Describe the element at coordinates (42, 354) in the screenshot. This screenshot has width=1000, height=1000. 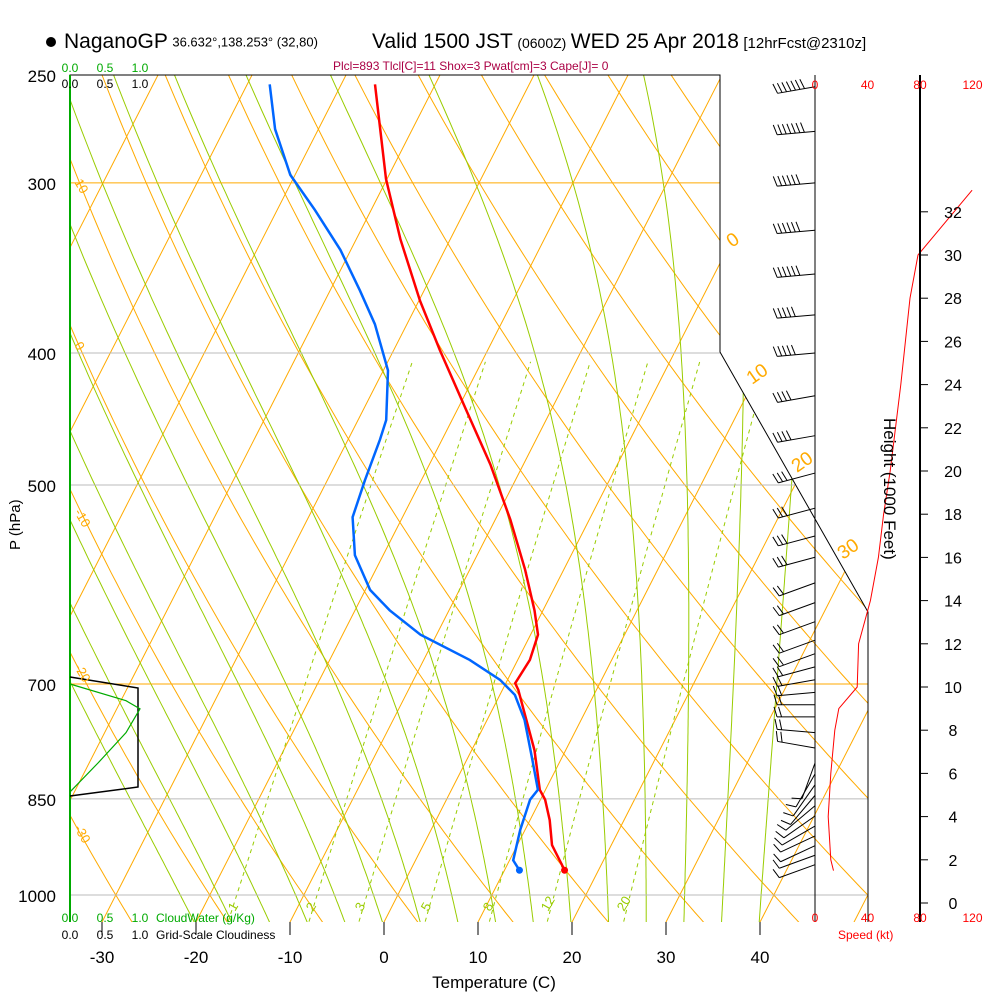
I see `pressure-tick-label: 400` at that location.